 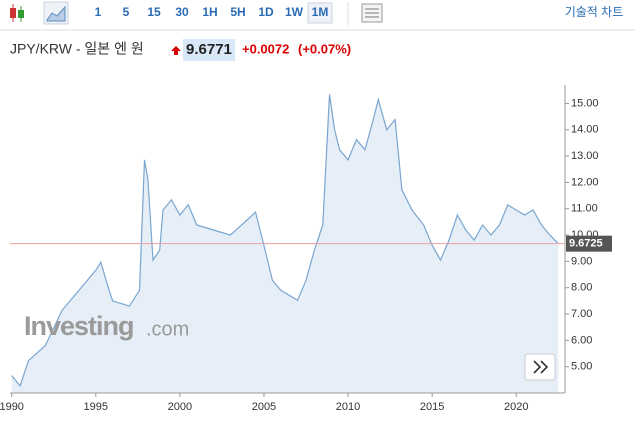 What do you see at coordinates (585, 182) in the screenshot?
I see `y-tick-label: 12.00` at bounding box center [585, 182].